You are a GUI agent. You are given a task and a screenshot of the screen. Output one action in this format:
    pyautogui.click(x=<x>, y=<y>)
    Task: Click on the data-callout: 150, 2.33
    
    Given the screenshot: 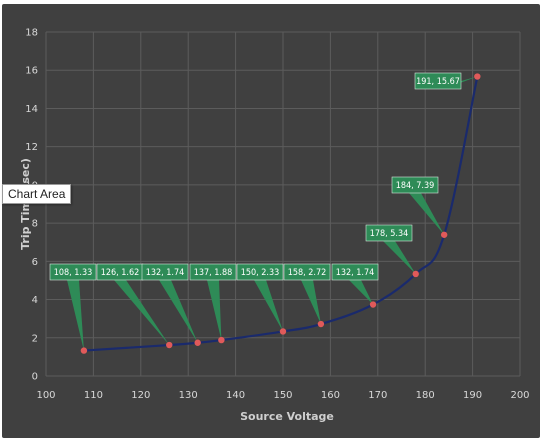 What is the action you would take?
    pyautogui.click(x=260, y=297)
    